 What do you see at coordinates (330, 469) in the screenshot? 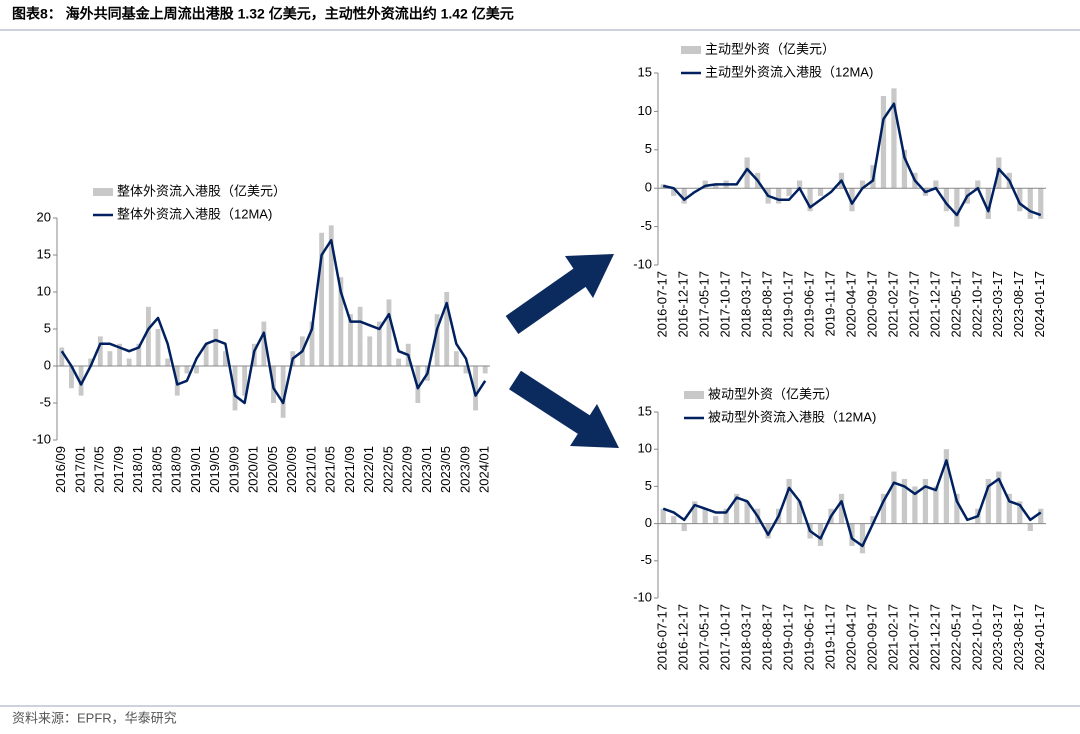
I see `x-tick-label: 2021/05` at bounding box center [330, 469].